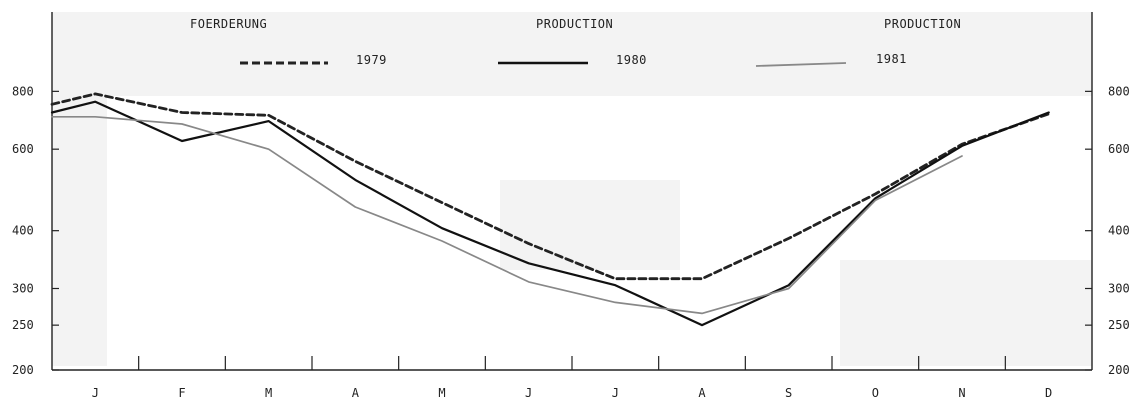 The height and width of the screenshot is (399, 1142). What do you see at coordinates (961, 392) in the screenshot?
I see `x-tick-label: N` at bounding box center [961, 392].